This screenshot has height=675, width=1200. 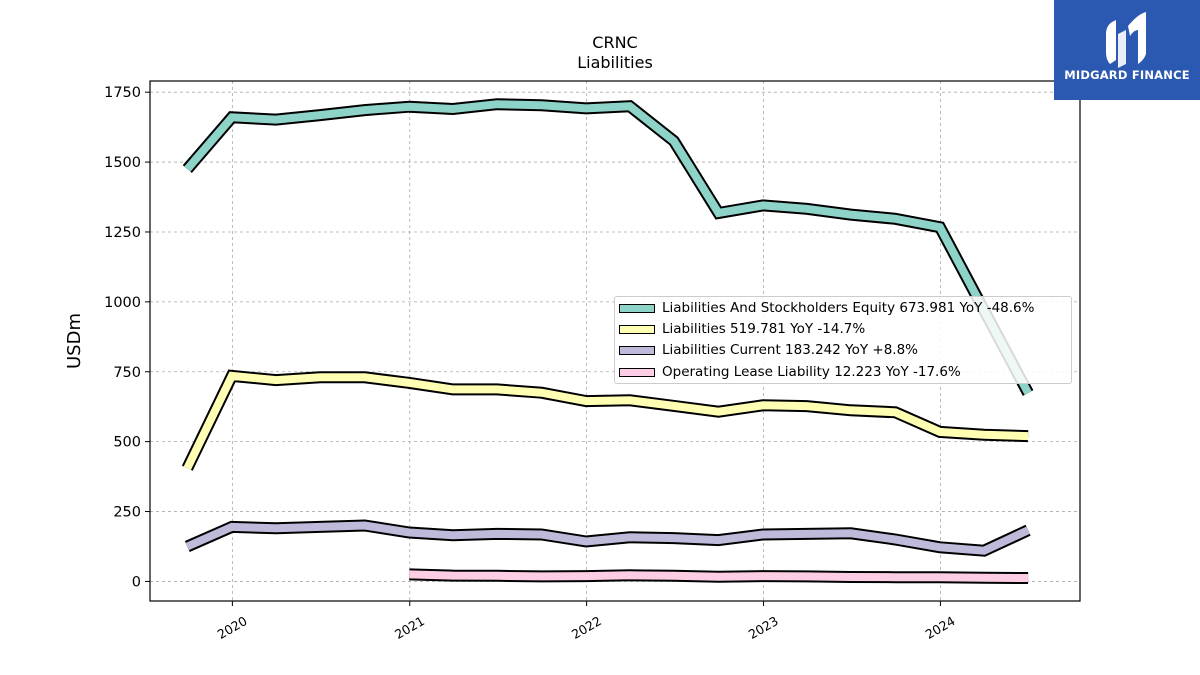 I want to click on legend-label: Liabilities 519.781 YoY -14.7%, so click(x=764, y=329).